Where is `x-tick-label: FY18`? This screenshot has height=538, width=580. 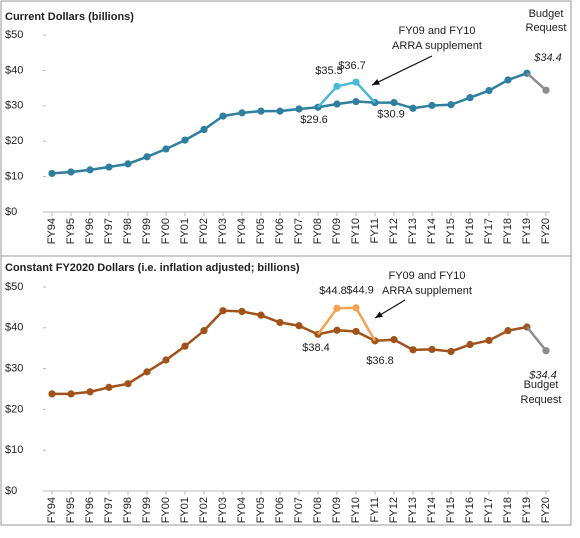
x-tick-label: FY18 is located at coordinates (508, 231).